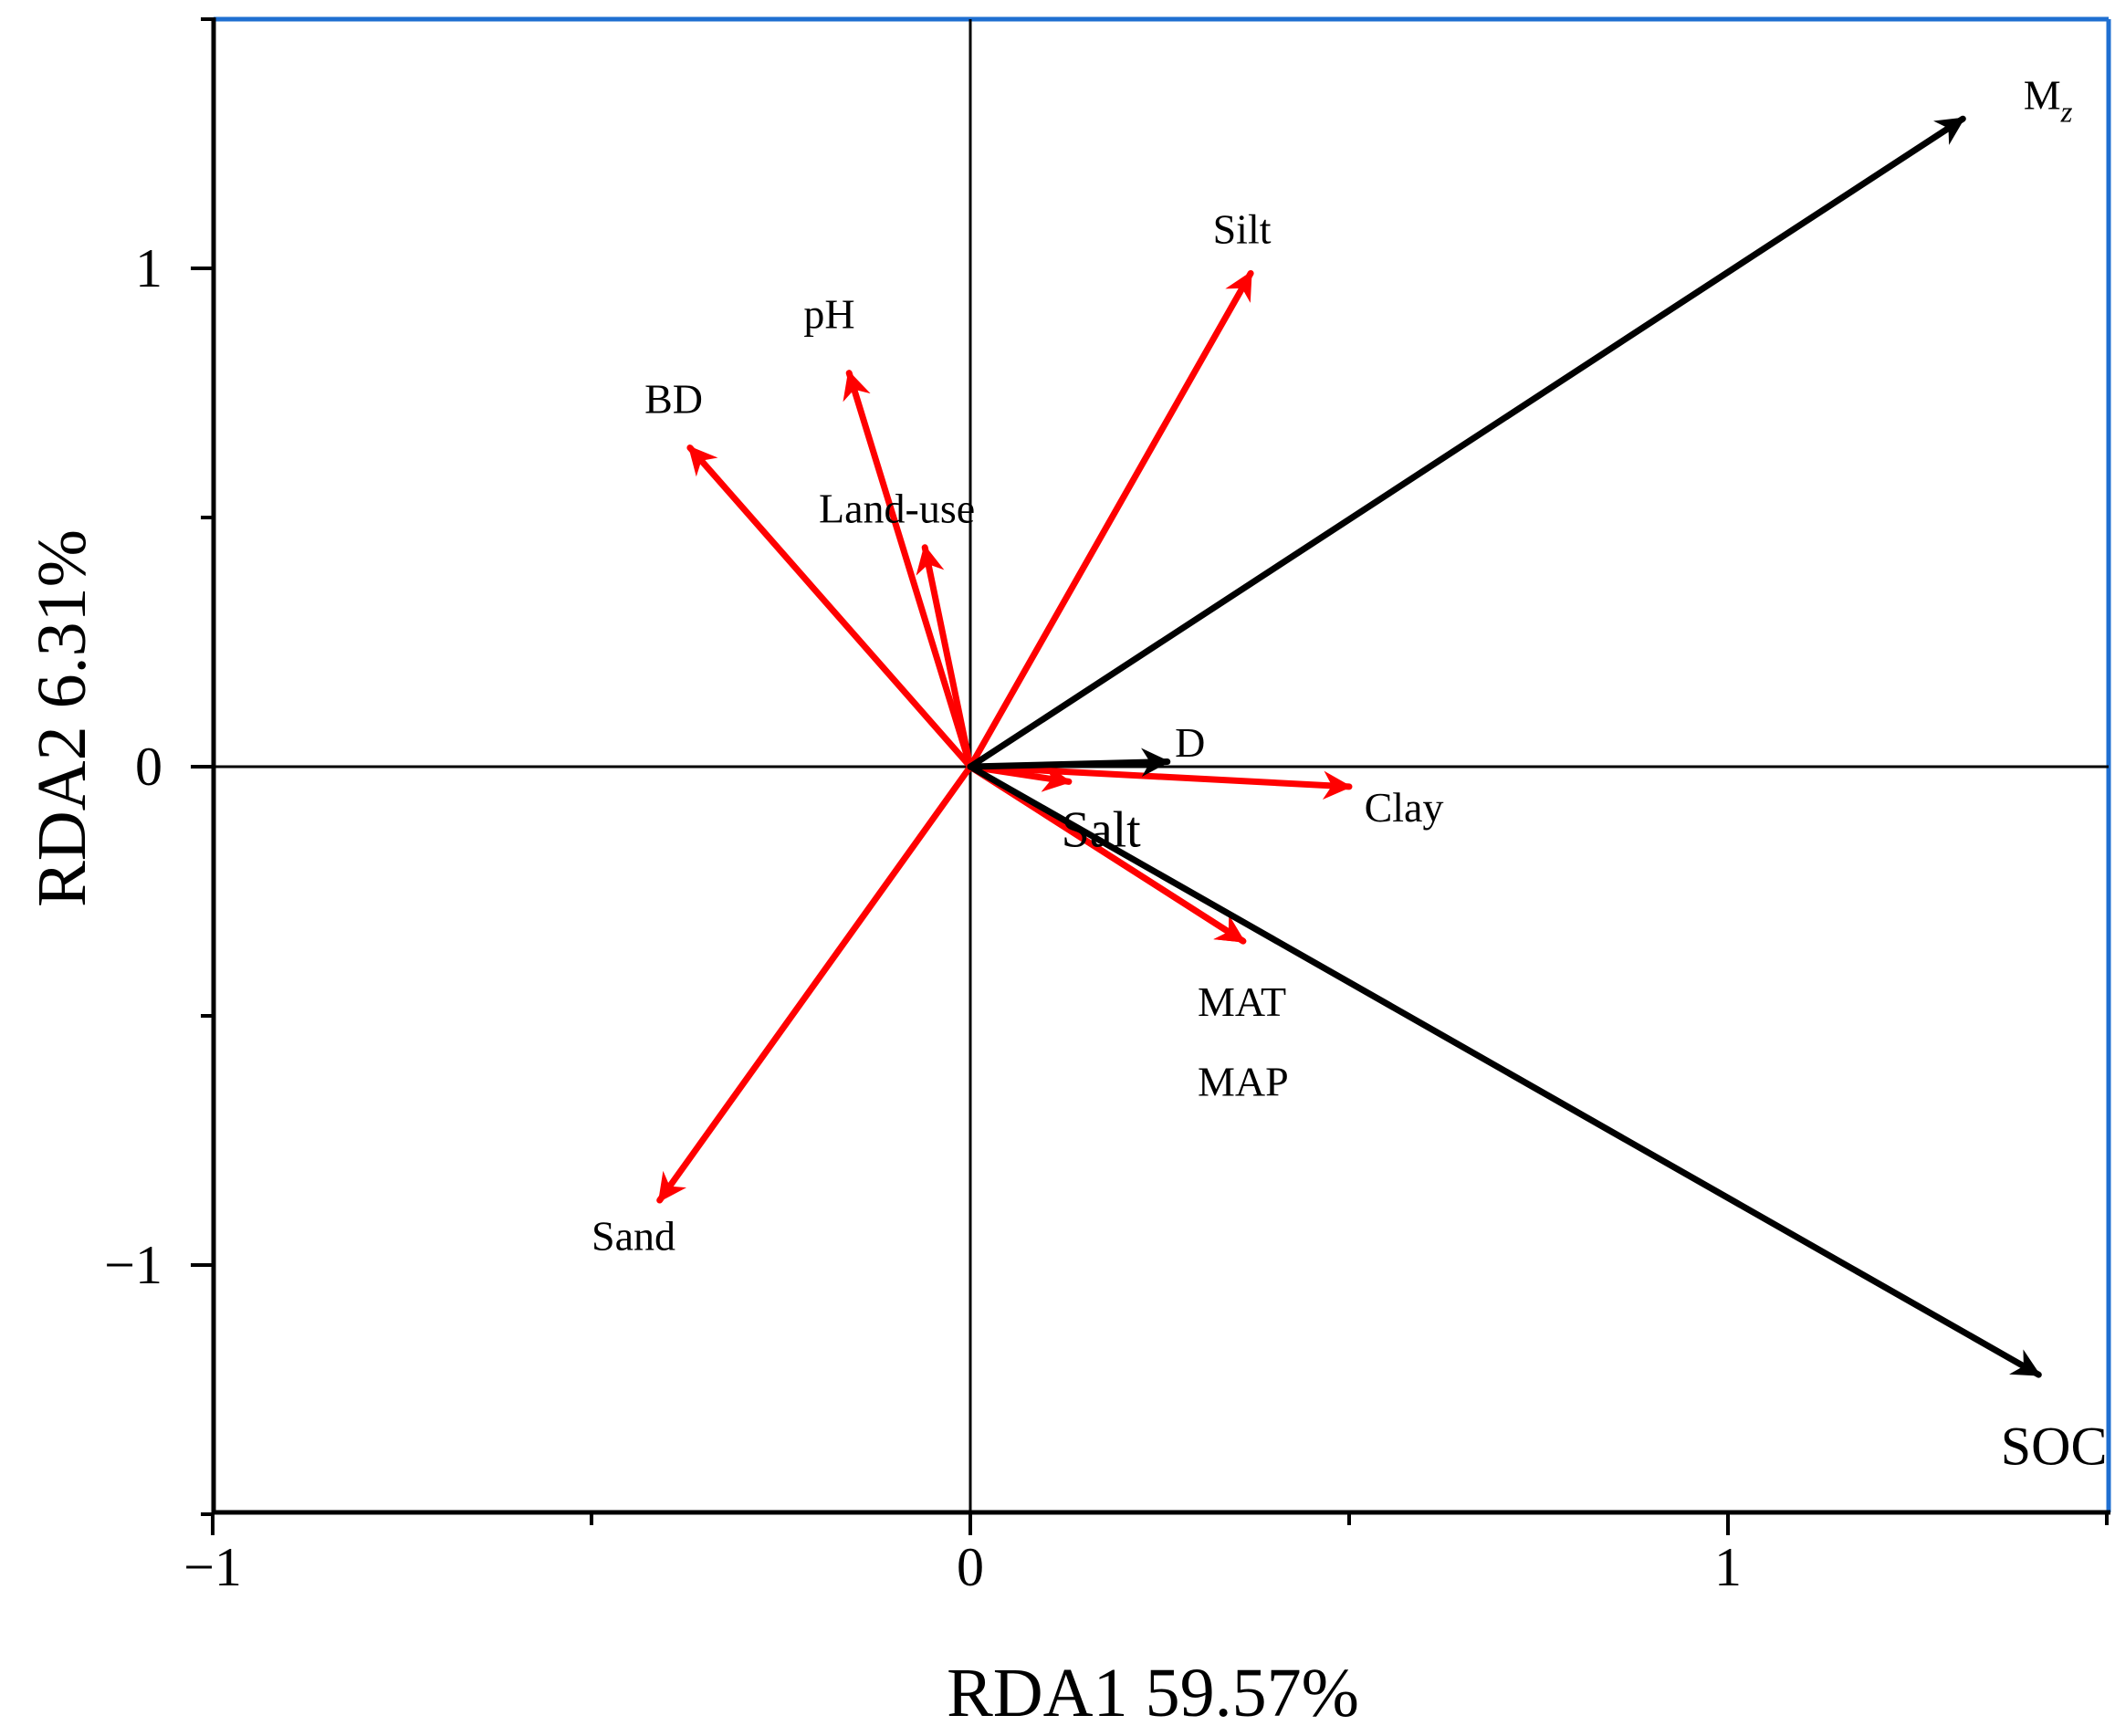 Image resolution: width=2115 pixels, height=1736 pixels. I want to click on map-label: MAP, so click(1243, 1081).